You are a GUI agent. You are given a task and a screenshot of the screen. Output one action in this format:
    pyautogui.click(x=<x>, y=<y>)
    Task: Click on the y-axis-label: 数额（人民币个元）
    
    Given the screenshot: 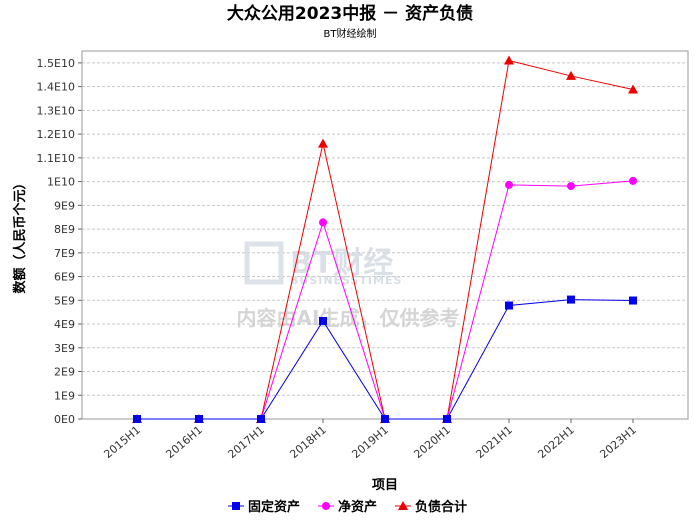 What is the action you would take?
    pyautogui.click(x=20, y=234)
    